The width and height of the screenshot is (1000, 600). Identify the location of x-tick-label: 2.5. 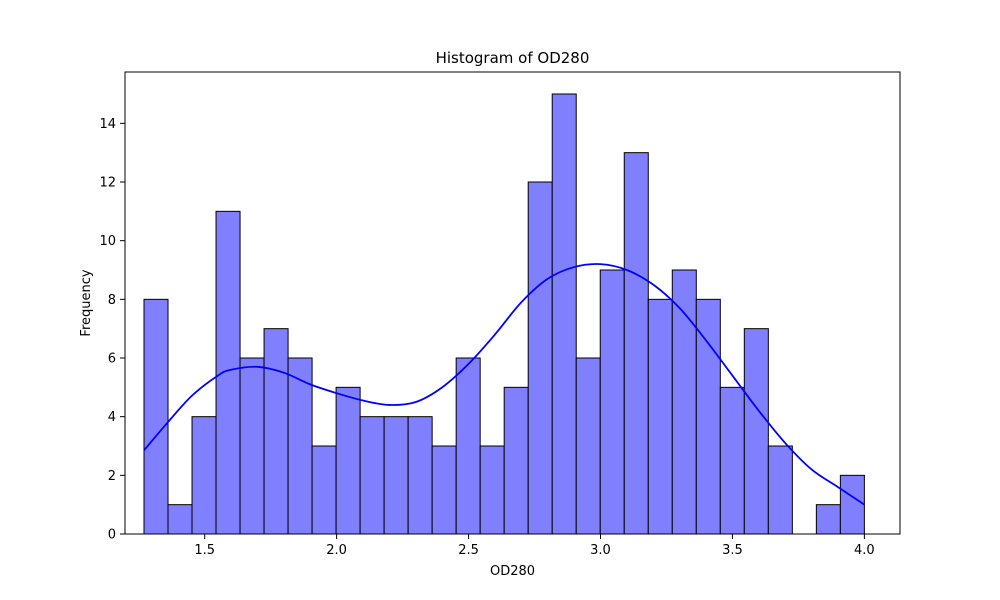
(468, 550).